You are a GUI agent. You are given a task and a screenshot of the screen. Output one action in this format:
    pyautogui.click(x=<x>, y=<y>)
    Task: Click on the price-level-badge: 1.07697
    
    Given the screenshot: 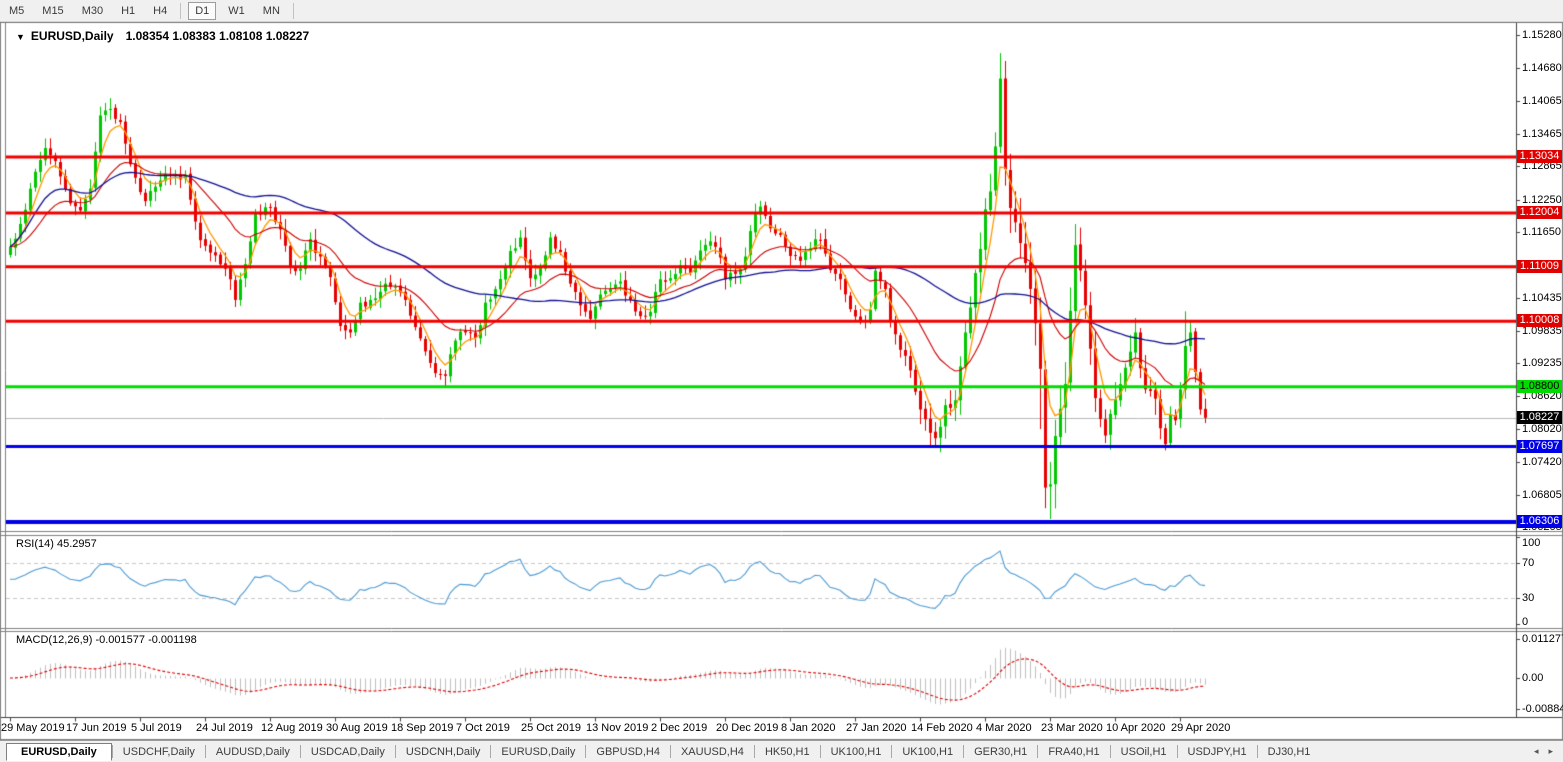 What is the action you would take?
    pyautogui.click(x=1539, y=446)
    